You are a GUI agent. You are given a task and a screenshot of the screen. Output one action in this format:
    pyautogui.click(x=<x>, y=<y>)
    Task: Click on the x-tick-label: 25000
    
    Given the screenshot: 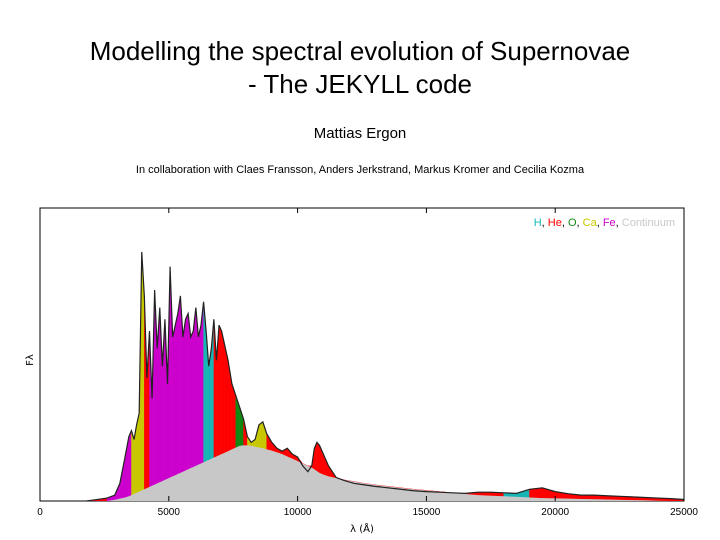 What is the action you would take?
    pyautogui.click(x=684, y=512)
    